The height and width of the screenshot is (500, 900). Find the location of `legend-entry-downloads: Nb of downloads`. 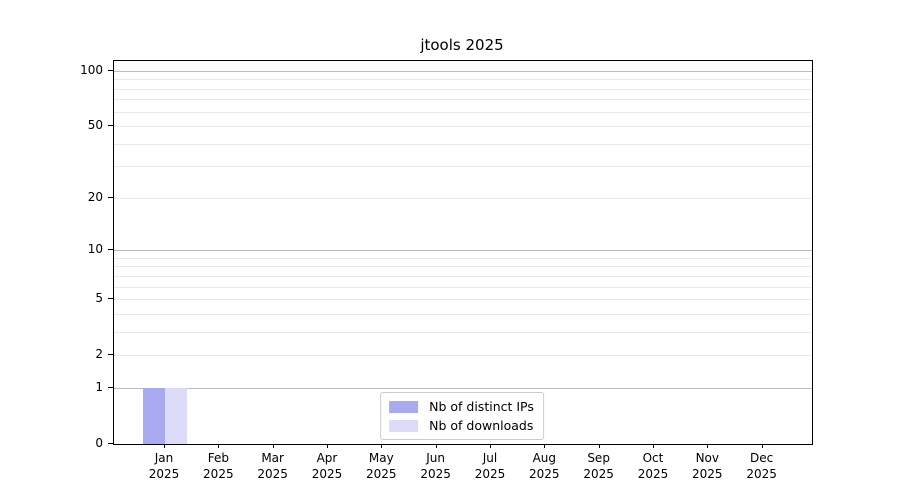

legend-entry-downloads: Nb of downloads is located at coordinates (461, 425).